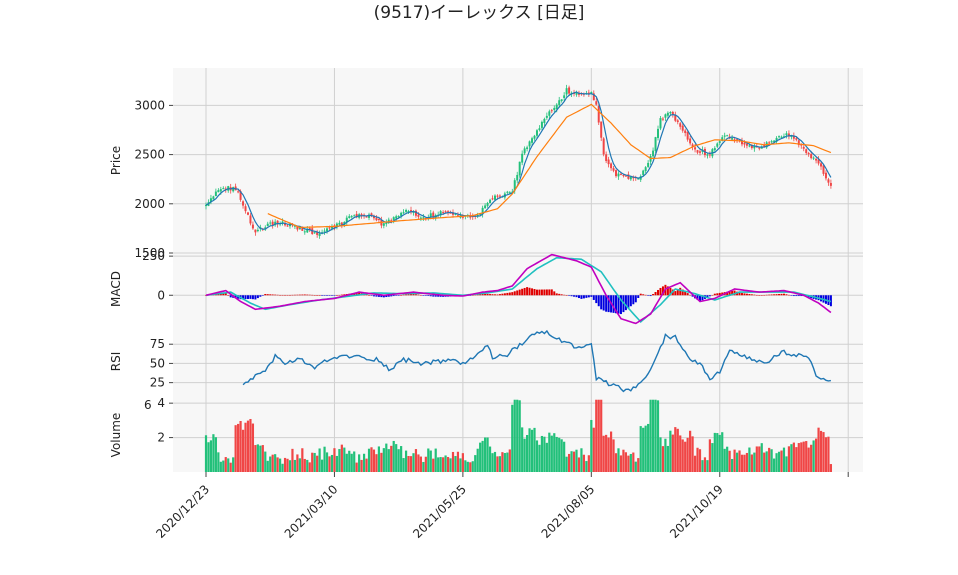 This screenshot has width=958, height=575. What do you see at coordinates (161, 403) in the screenshot?
I see `y-tick-label: 4` at bounding box center [161, 403].